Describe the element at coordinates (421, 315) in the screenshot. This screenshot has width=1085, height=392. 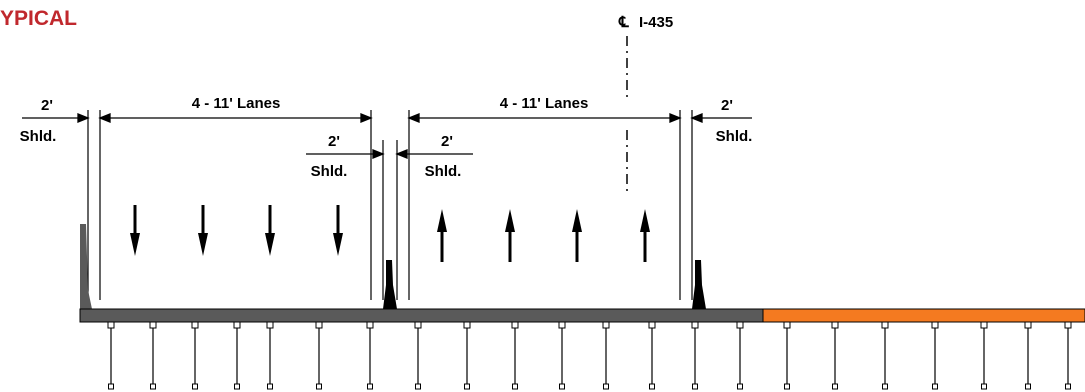
I see `deck-existing` at that location.